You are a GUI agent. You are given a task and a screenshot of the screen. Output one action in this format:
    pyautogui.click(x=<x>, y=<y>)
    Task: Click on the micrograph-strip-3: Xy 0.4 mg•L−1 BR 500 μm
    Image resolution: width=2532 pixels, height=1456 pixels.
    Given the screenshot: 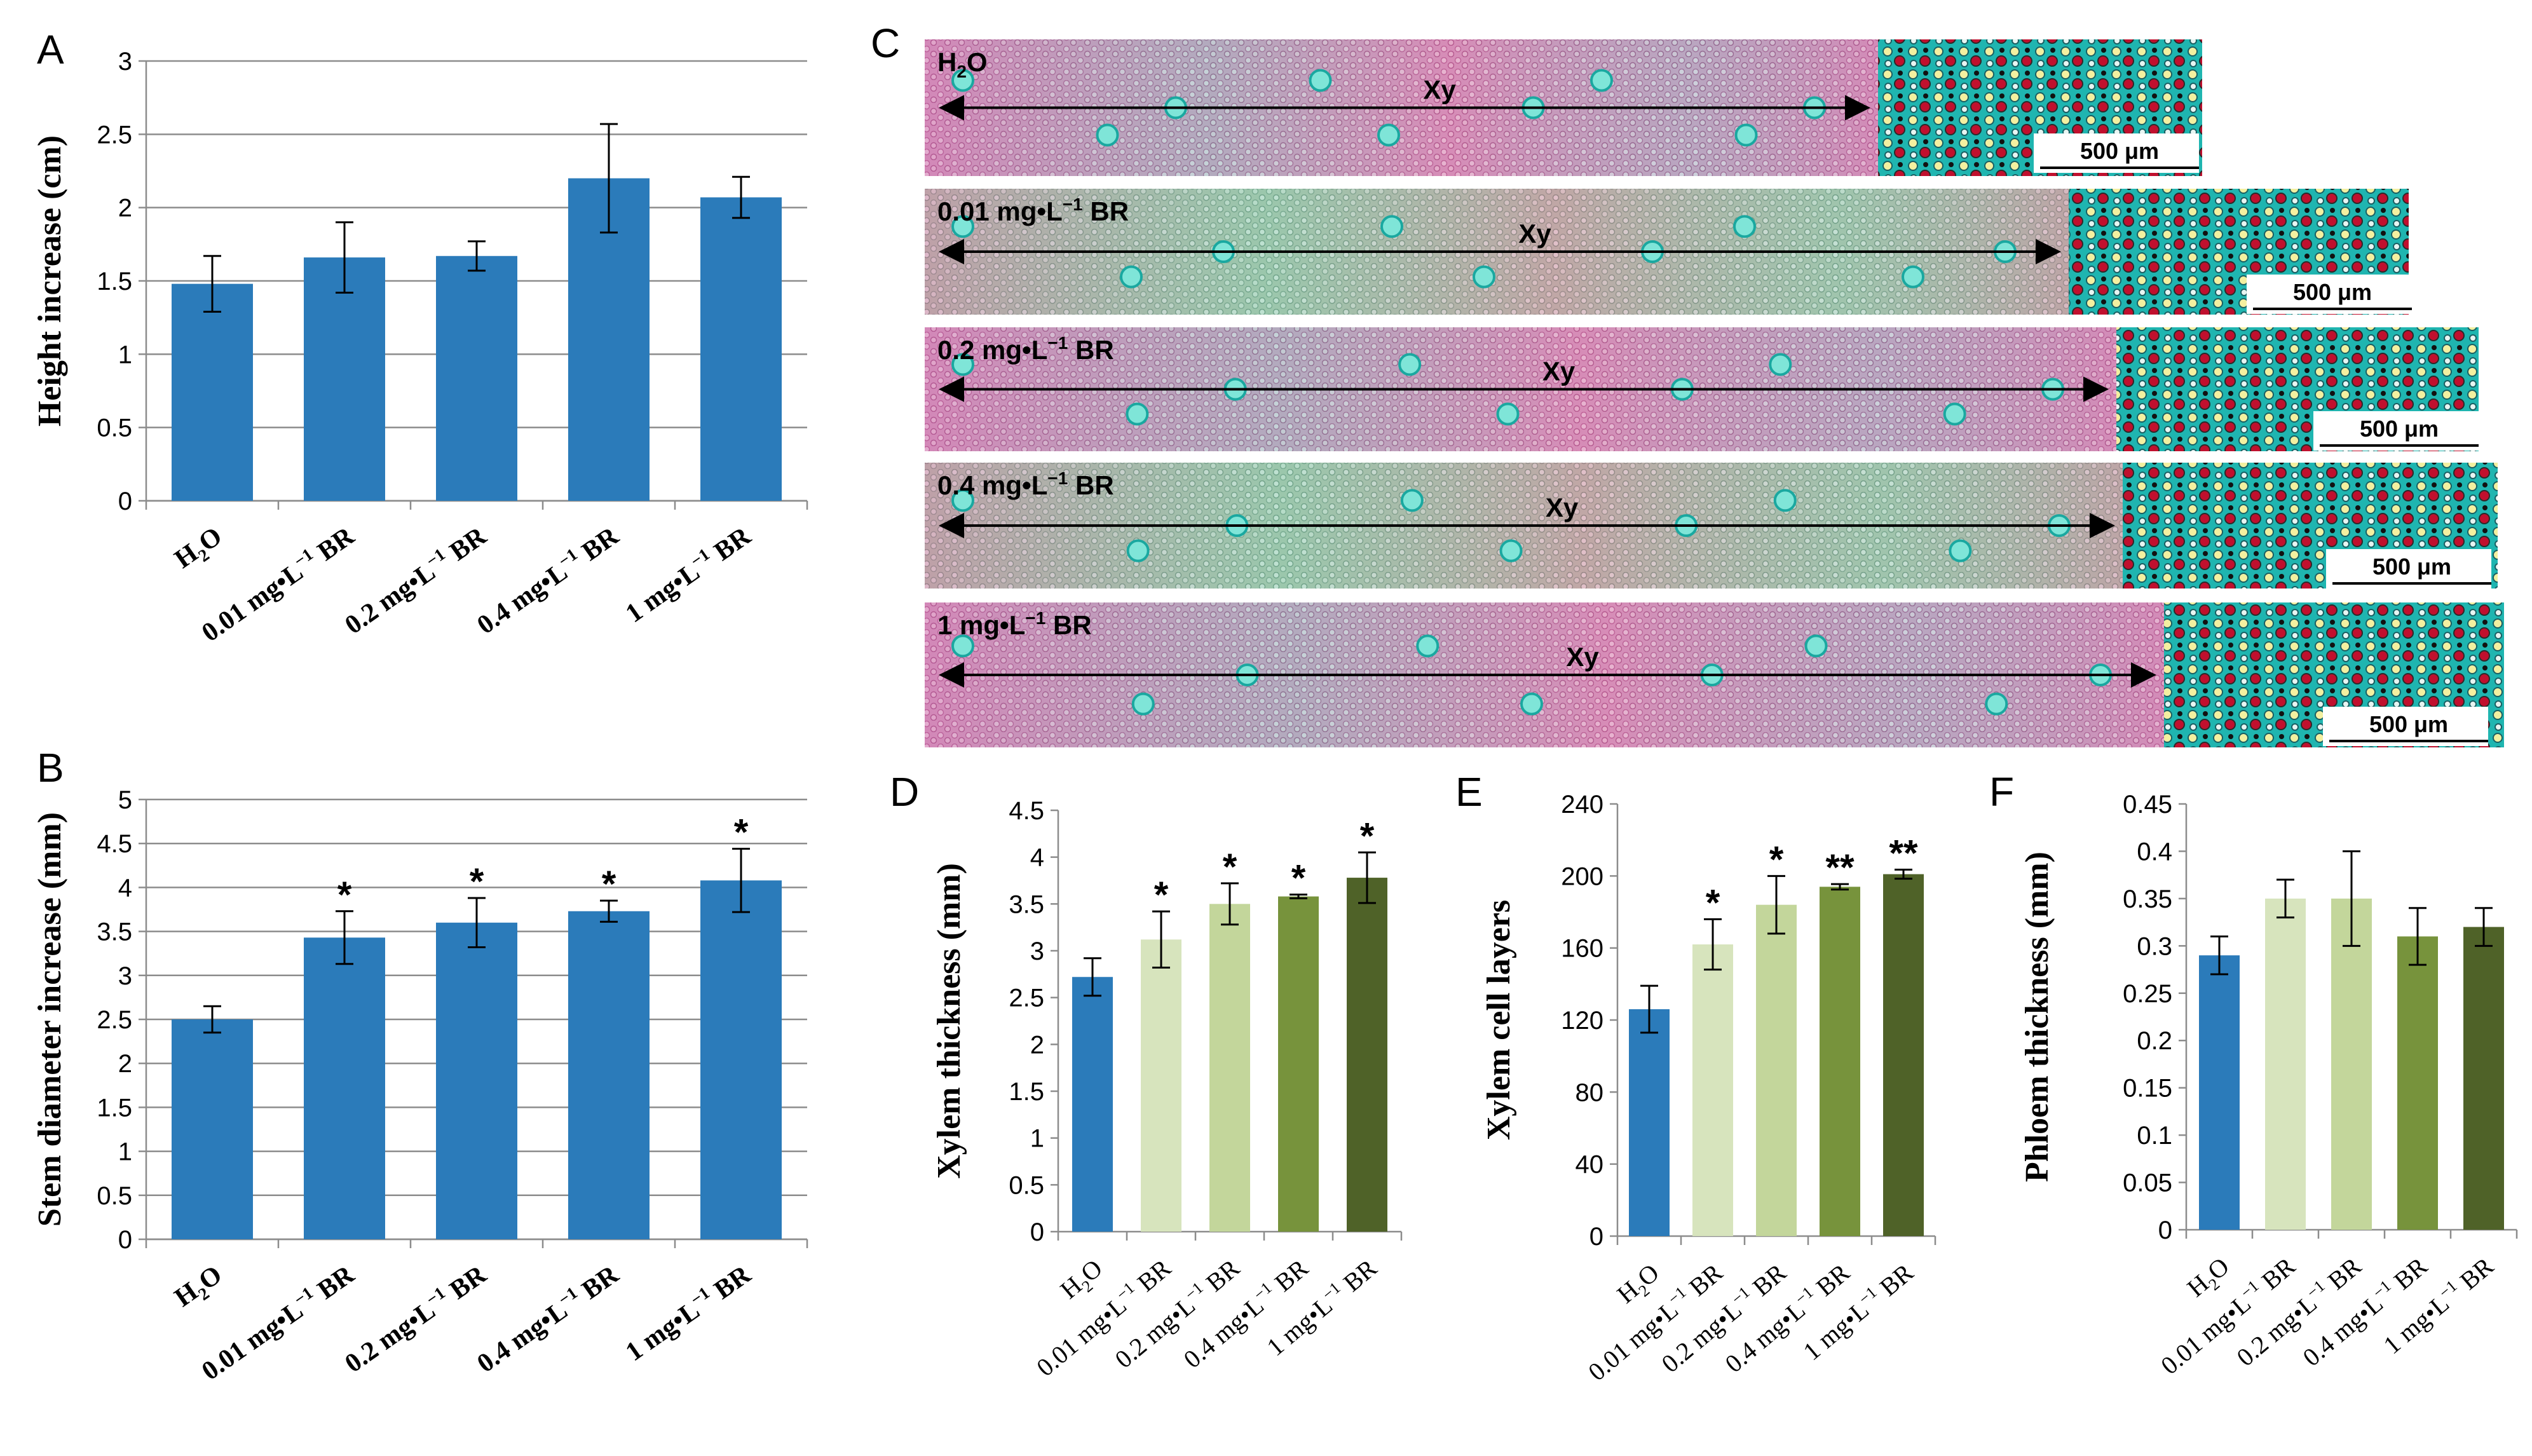 What is the action you would take?
    pyautogui.click(x=1711, y=526)
    